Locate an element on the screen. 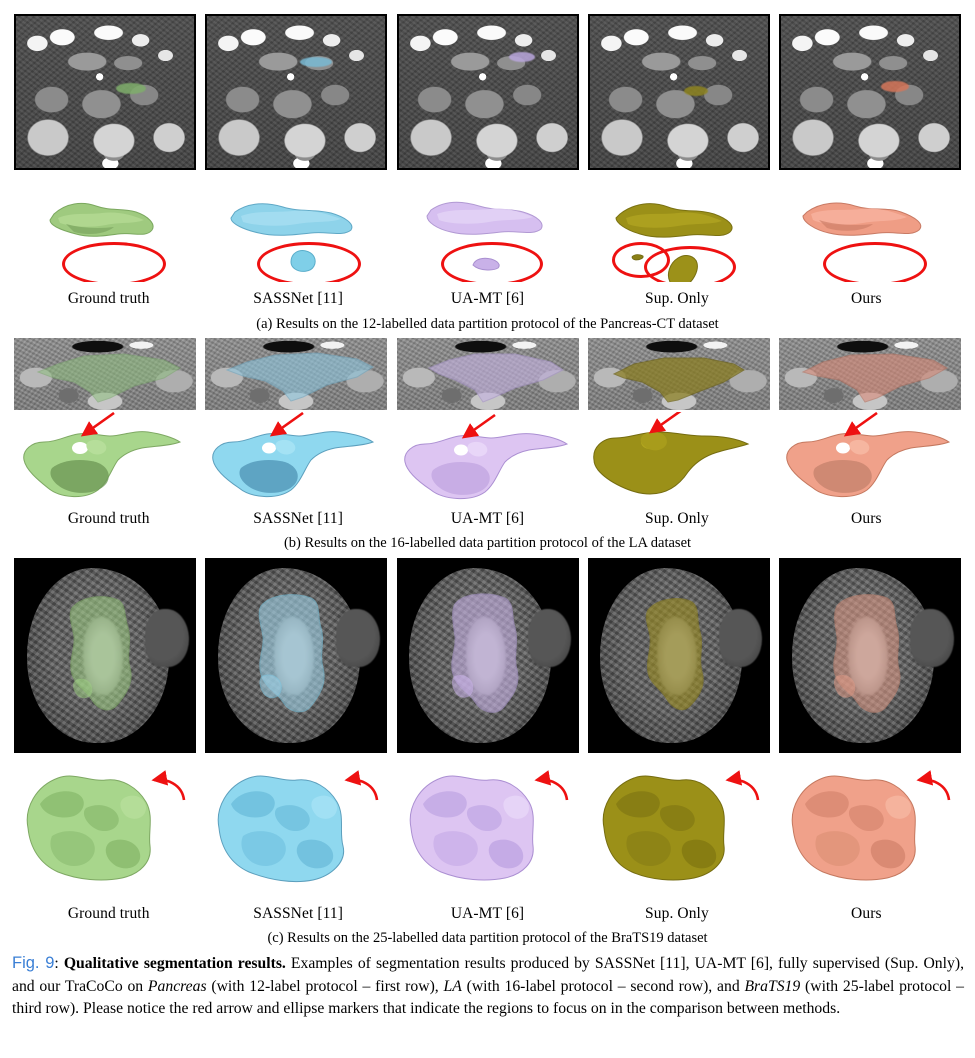 The height and width of the screenshot is (1058, 975). tumor-mesh-sassnet is located at coordinates (296, 827).